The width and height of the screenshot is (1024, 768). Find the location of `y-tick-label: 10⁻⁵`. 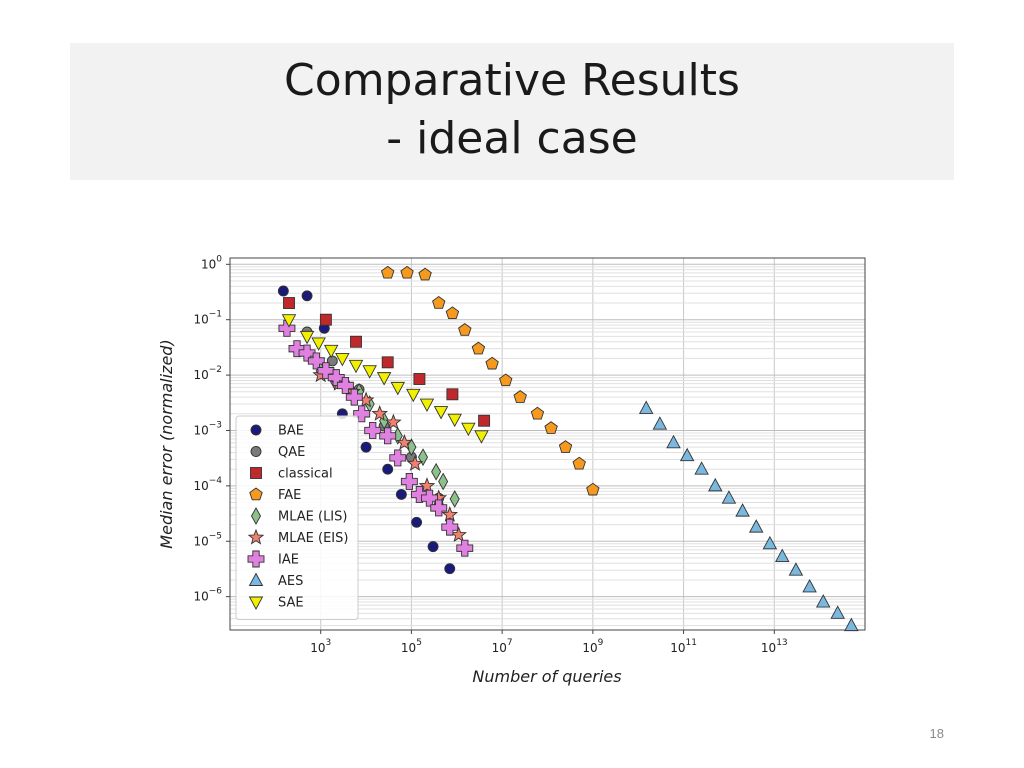

y-tick-label: 10⁻⁵ is located at coordinates (207, 539).